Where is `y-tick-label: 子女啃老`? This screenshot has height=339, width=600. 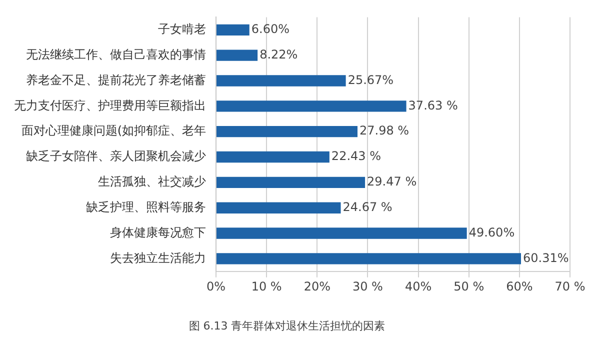
y-tick-label: 子女啃老 is located at coordinates (182, 29).